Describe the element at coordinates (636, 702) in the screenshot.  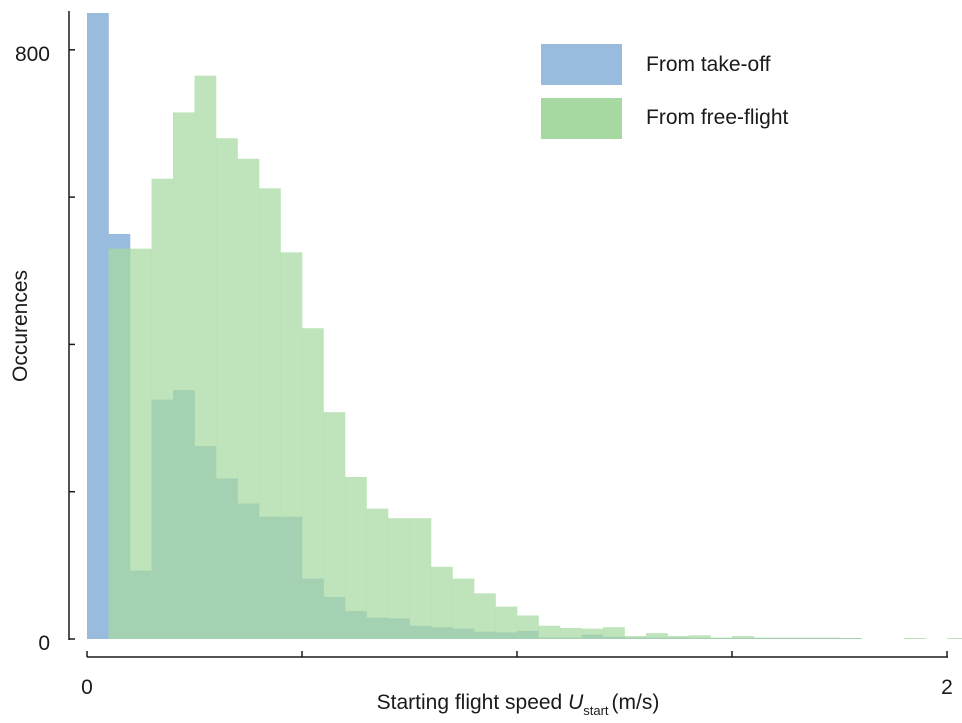
I see `x-axis-title-suffix: (m/s)` at that location.